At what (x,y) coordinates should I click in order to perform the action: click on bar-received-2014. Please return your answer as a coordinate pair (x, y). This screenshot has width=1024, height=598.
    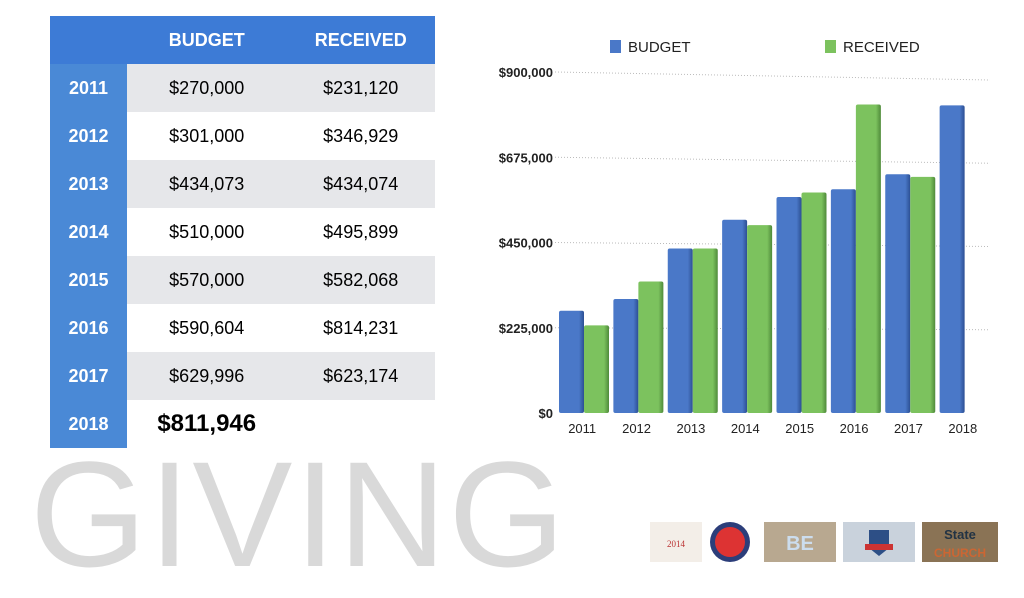
    Looking at the image, I should click on (760, 319).